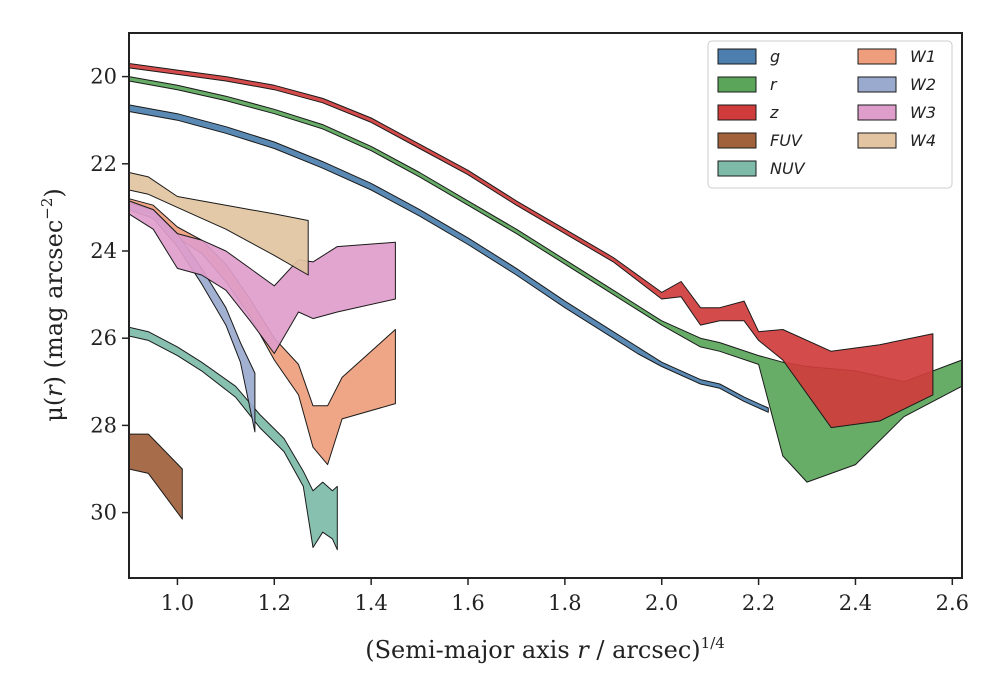 The height and width of the screenshot is (700, 1000). I want to click on x-tick-label: 1.8, so click(564, 603).